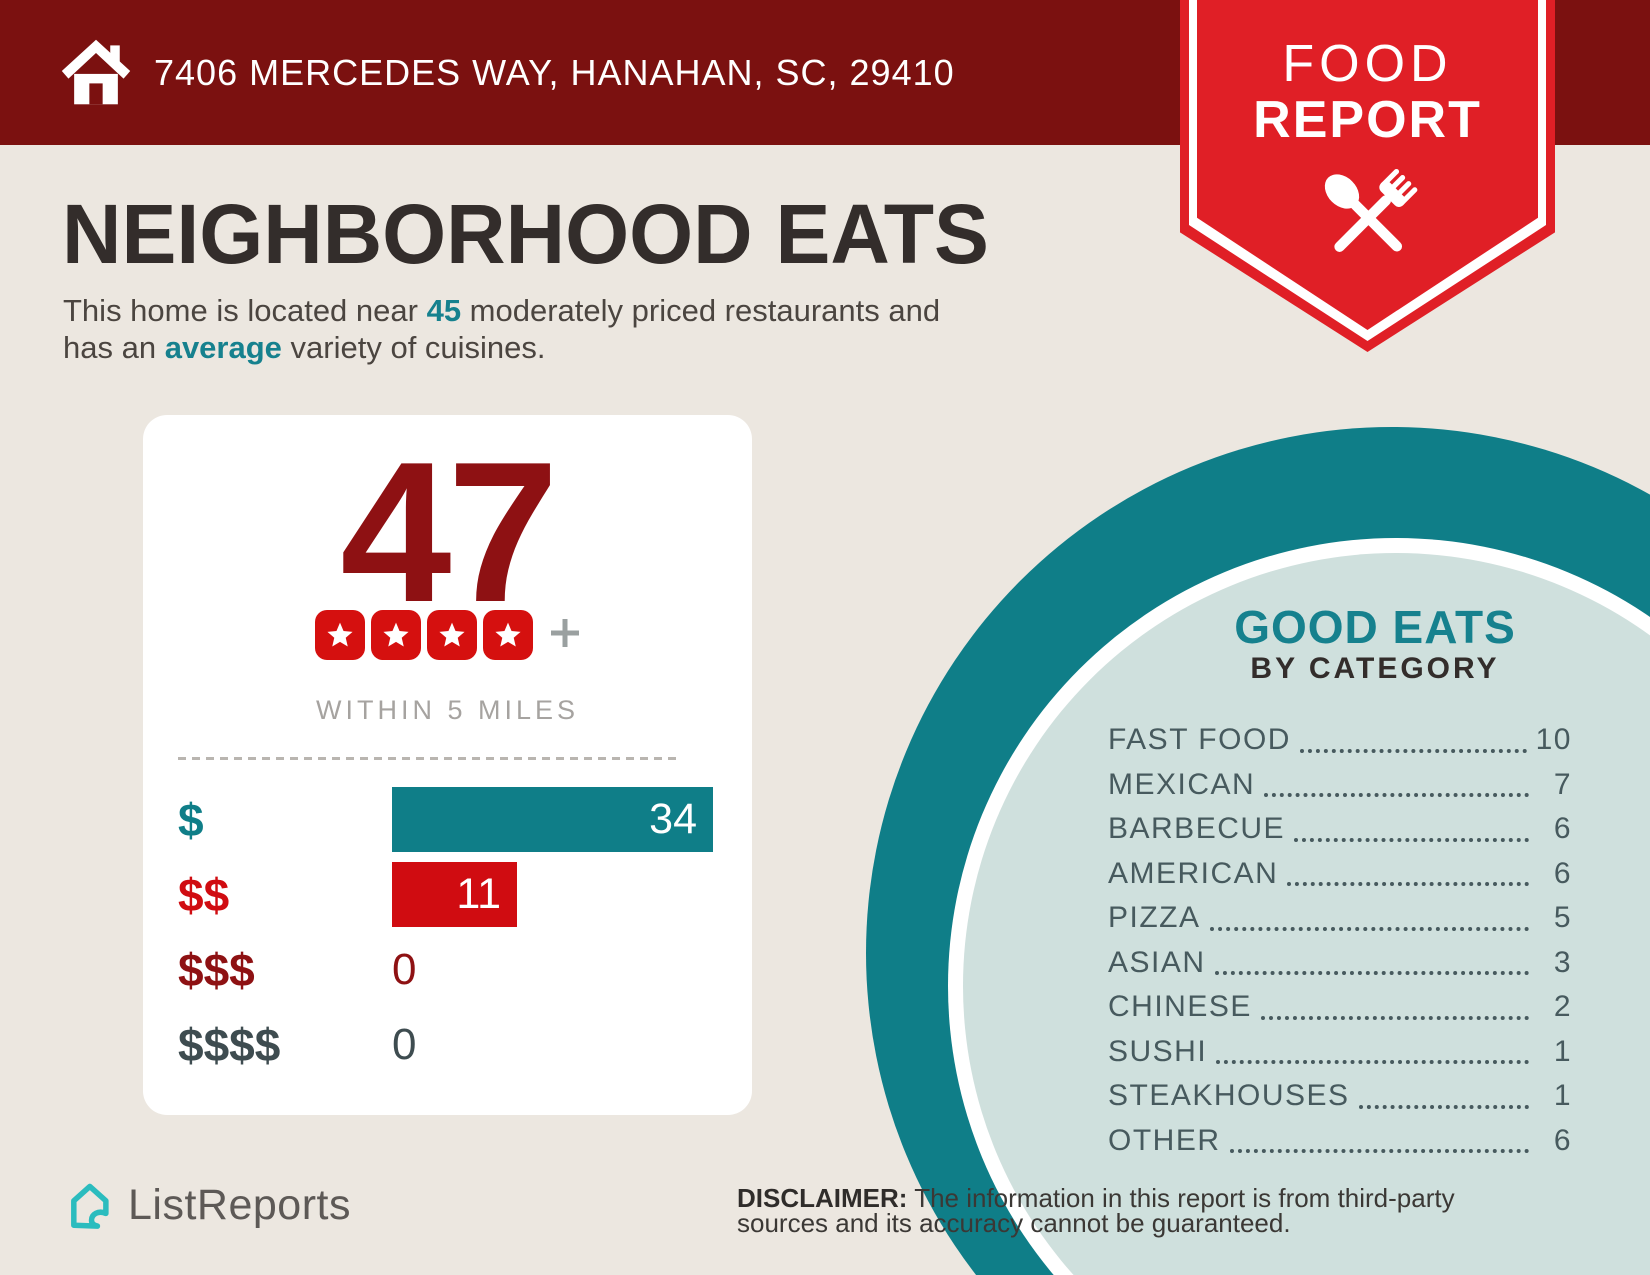 The image size is (1650, 1275). I want to click on category-row: AMERICAN 6, so click(1340, 874).